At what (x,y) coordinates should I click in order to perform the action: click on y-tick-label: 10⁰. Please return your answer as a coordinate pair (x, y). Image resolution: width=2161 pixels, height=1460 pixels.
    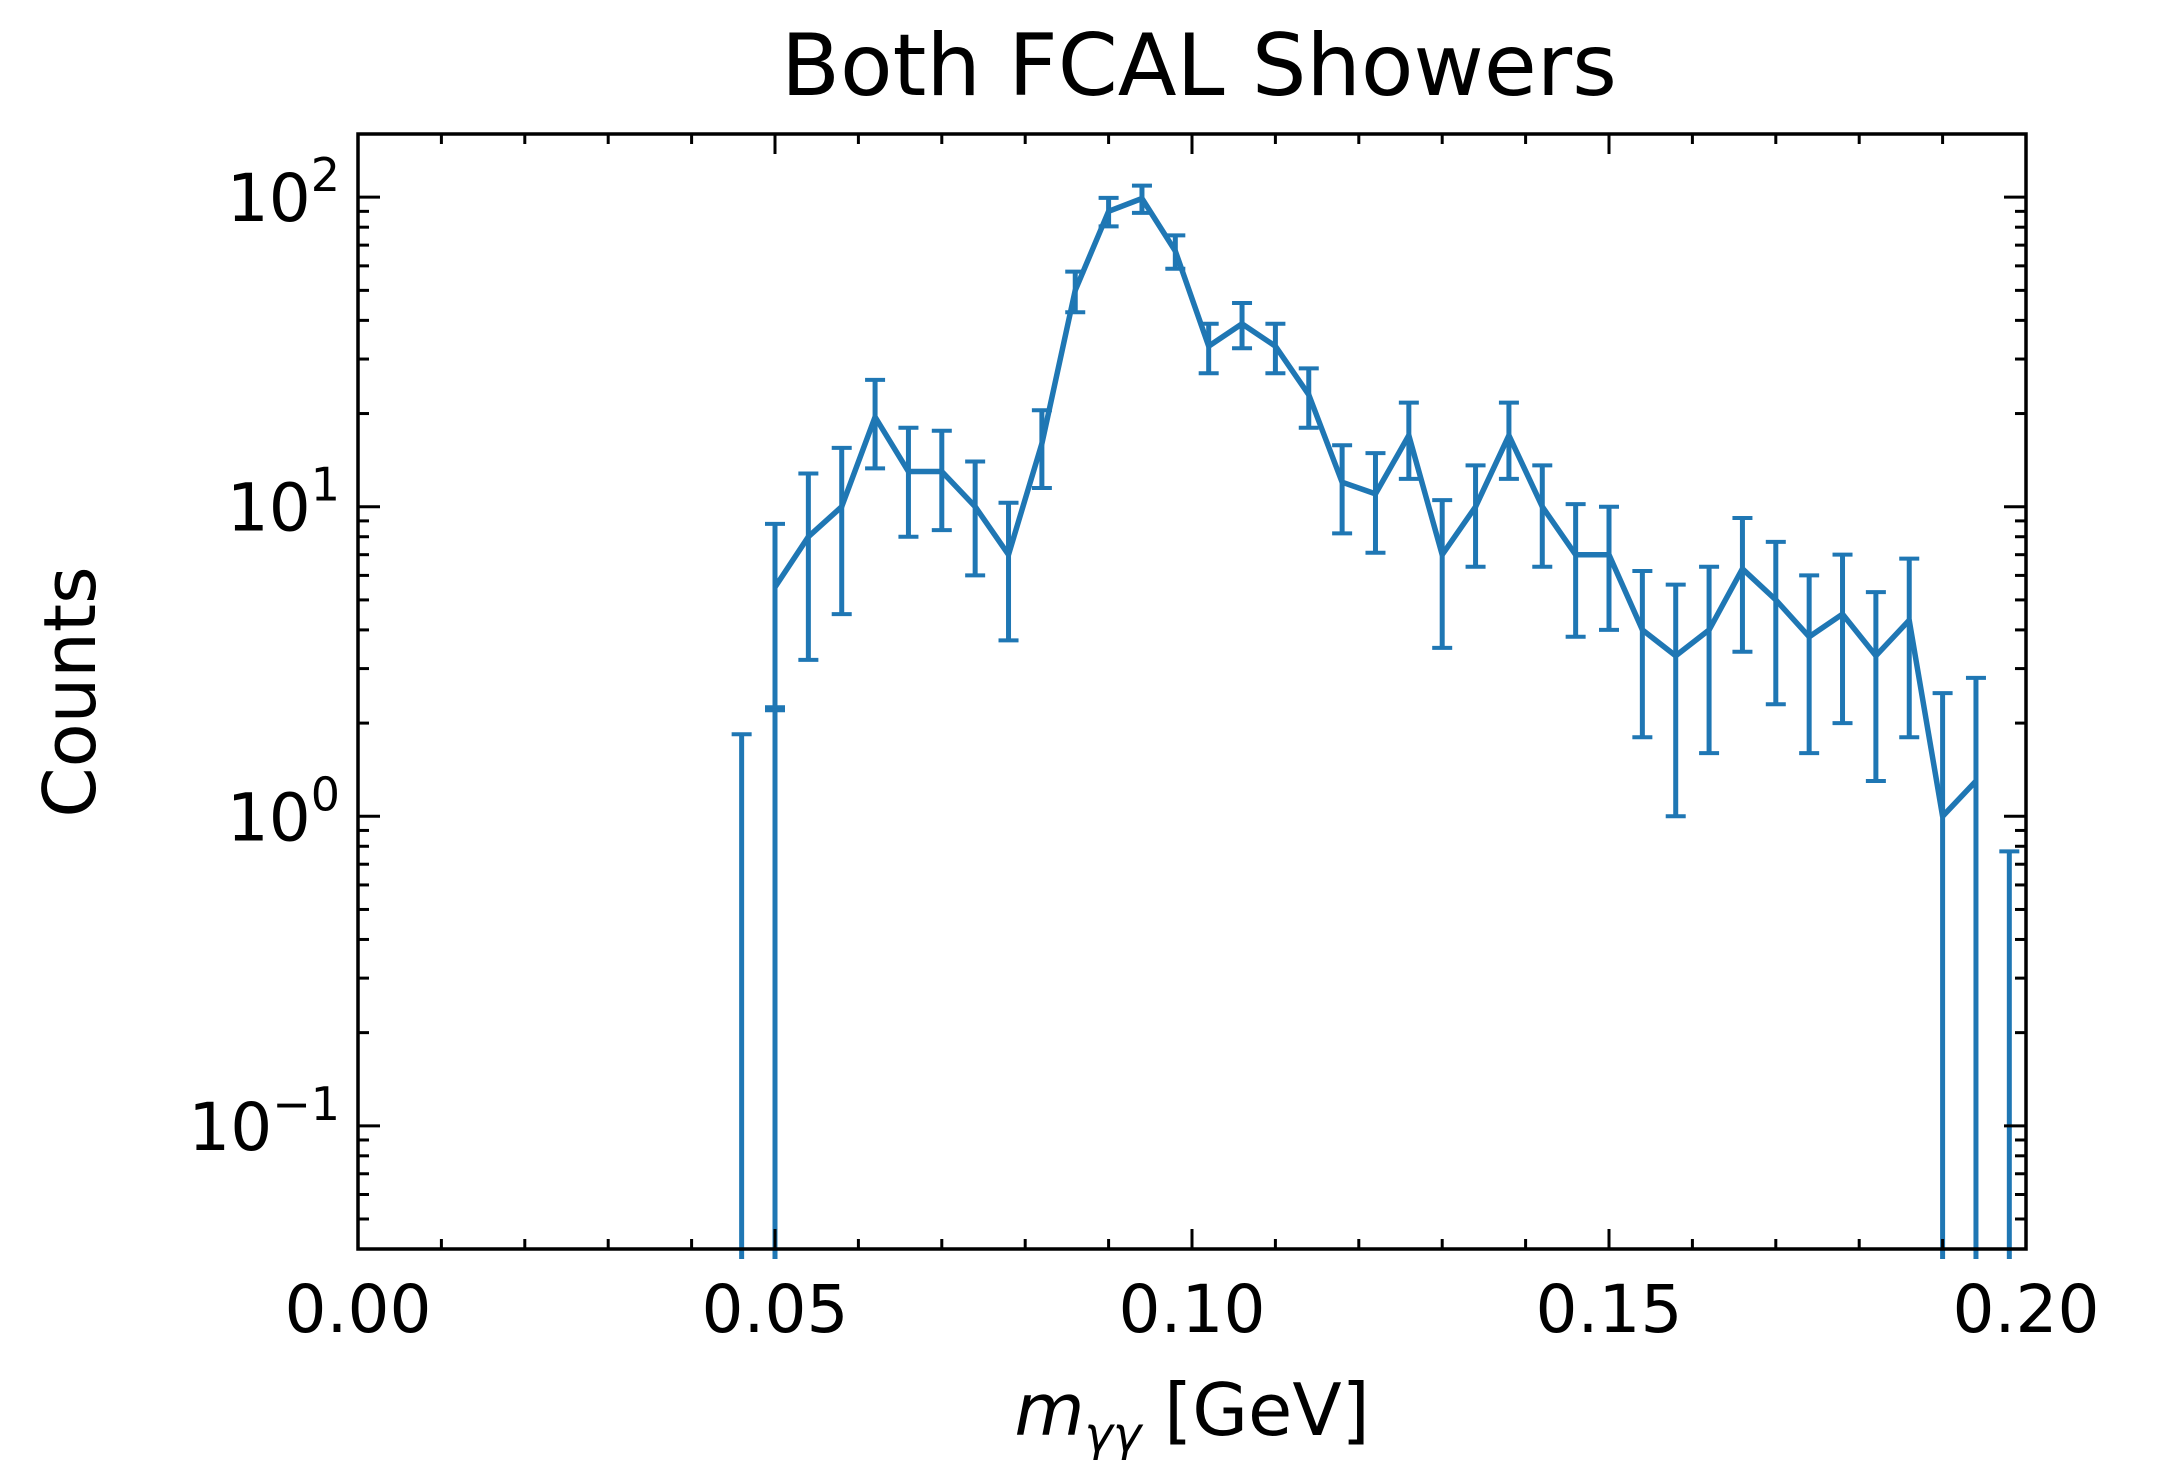
    Looking at the image, I should click on (283, 811).